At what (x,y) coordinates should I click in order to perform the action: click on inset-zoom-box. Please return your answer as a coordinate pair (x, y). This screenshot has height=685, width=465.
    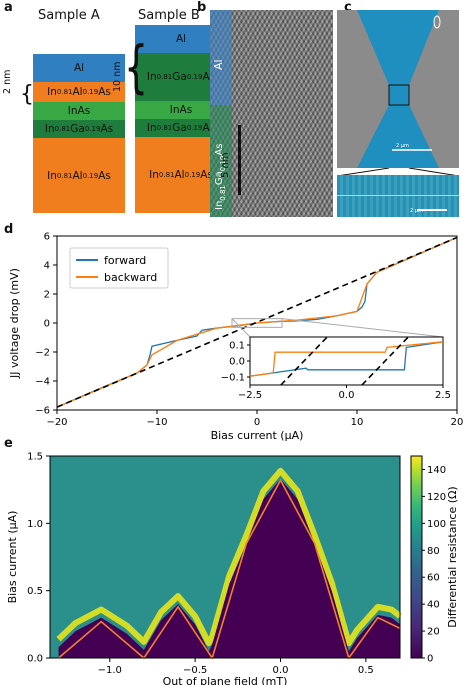
    Looking at the image, I should click on (257, 323).